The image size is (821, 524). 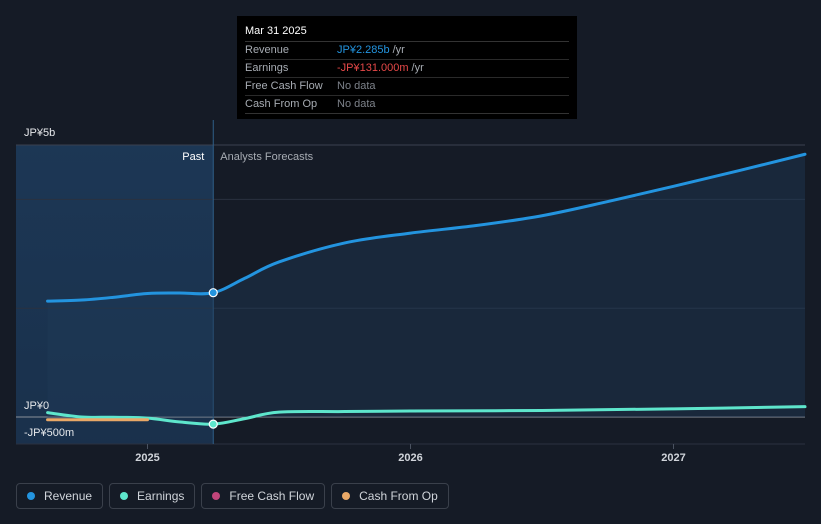 I want to click on x-tick-label: 2027, so click(x=673, y=458).